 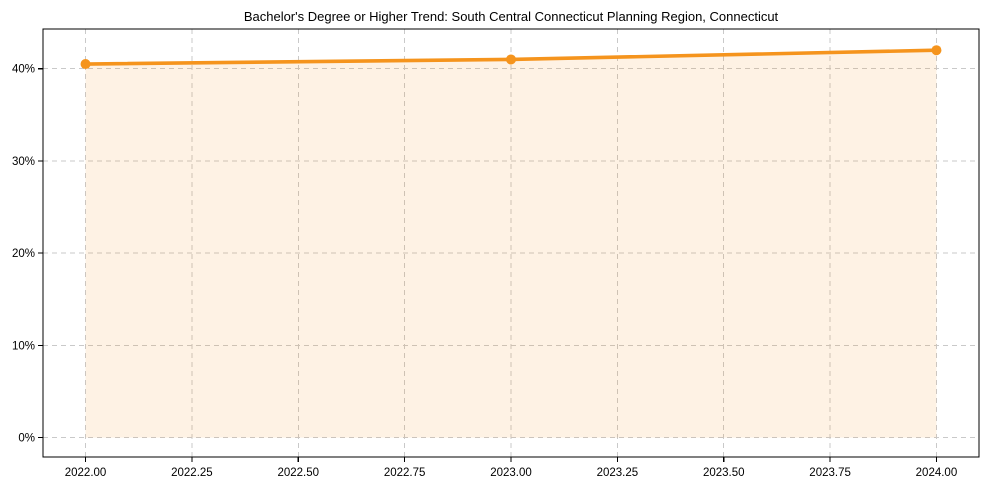 What do you see at coordinates (23, 254) in the screenshot?
I see `y-tick-label: 20%` at bounding box center [23, 254].